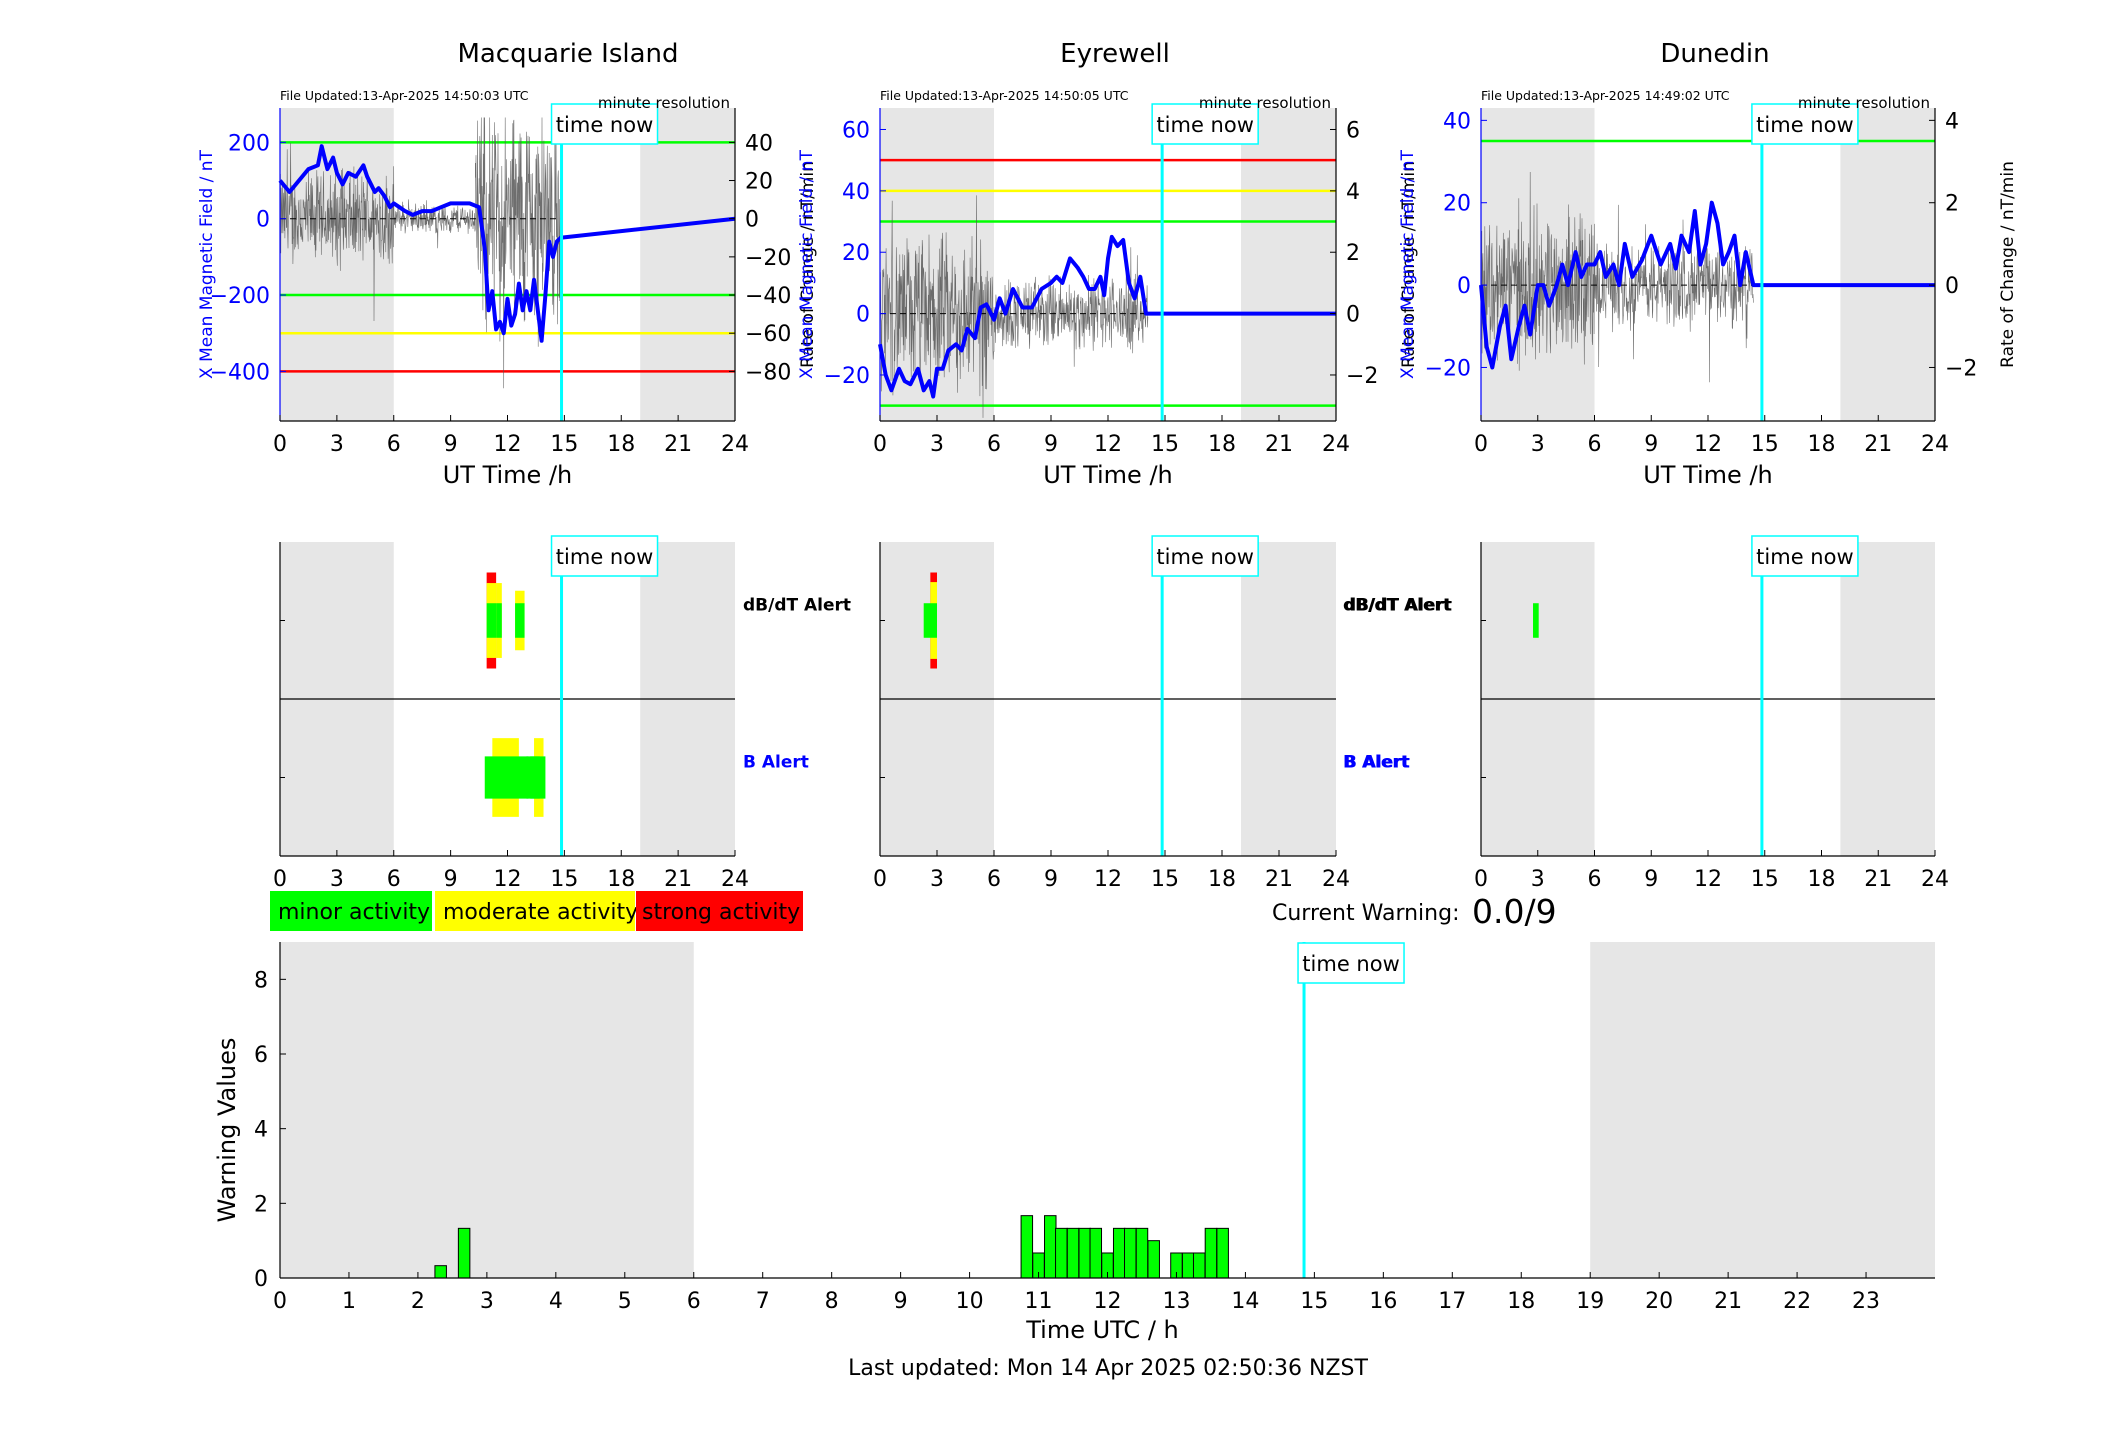 The height and width of the screenshot is (1437, 2117). I want to click on rate-of-change-series, so click(1014, 306).